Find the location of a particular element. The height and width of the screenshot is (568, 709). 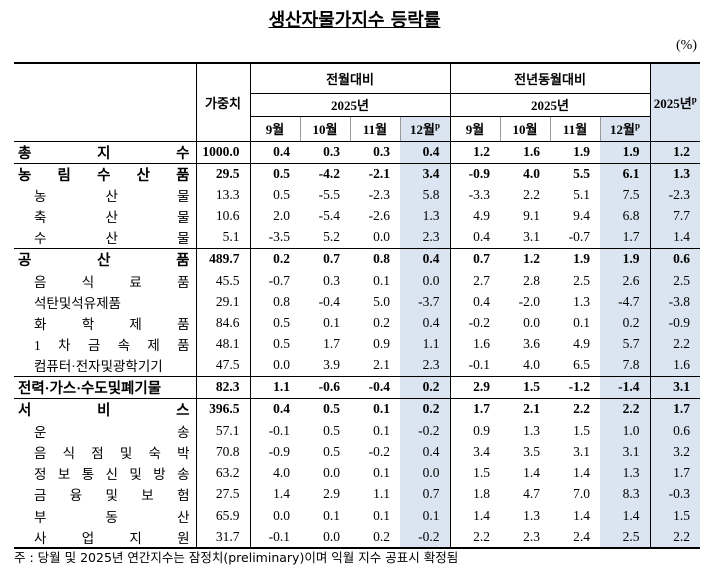

value-cell: 1.0 is located at coordinates (625, 430).